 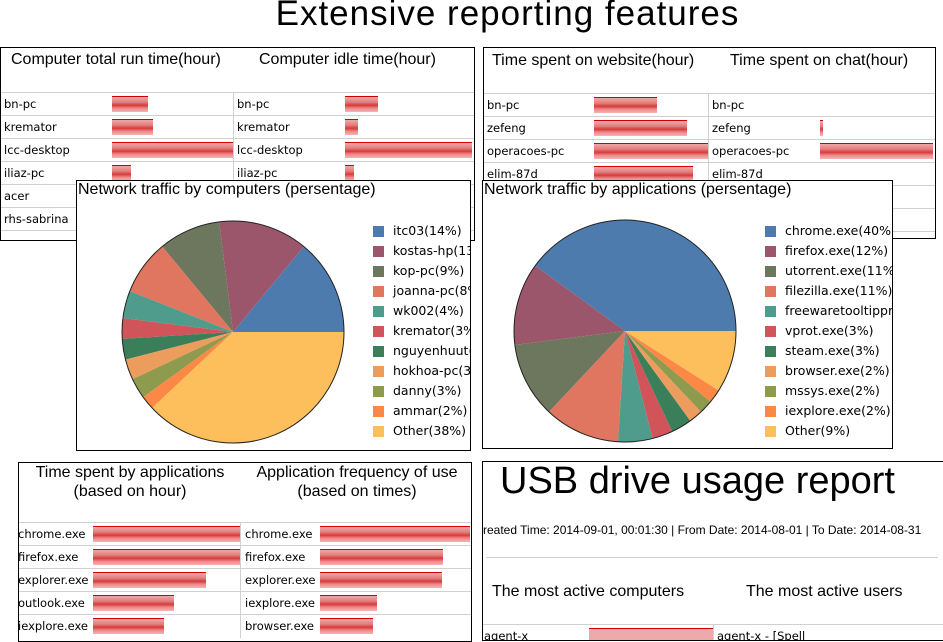 I want to click on legend-label: utorrent.exe(11%), so click(x=839, y=270).